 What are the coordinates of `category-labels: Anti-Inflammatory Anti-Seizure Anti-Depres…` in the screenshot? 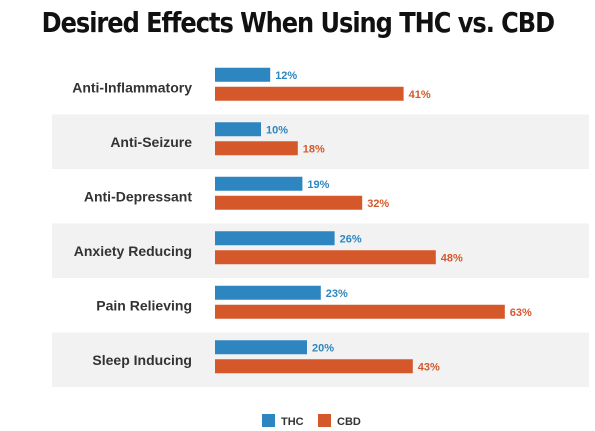 It's located at (132, 223).